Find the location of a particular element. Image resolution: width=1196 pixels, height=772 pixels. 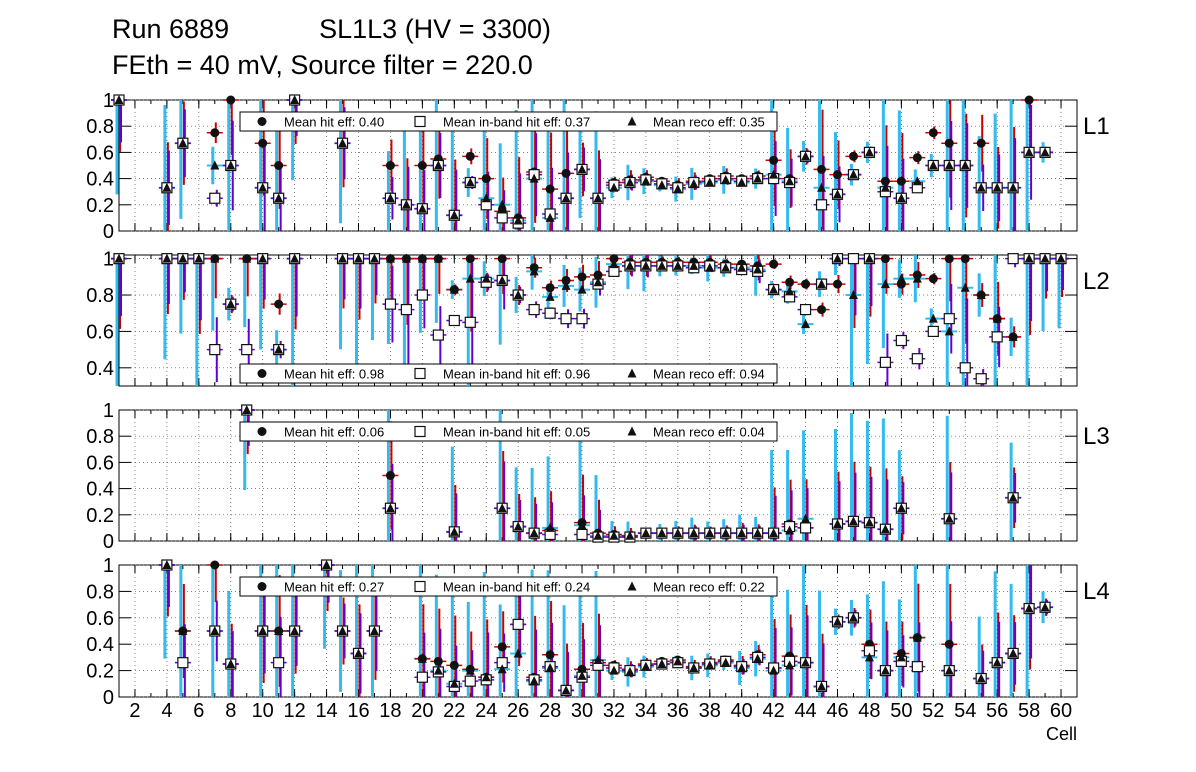

x-tick-label: 46 is located at coordinates (837, 711).